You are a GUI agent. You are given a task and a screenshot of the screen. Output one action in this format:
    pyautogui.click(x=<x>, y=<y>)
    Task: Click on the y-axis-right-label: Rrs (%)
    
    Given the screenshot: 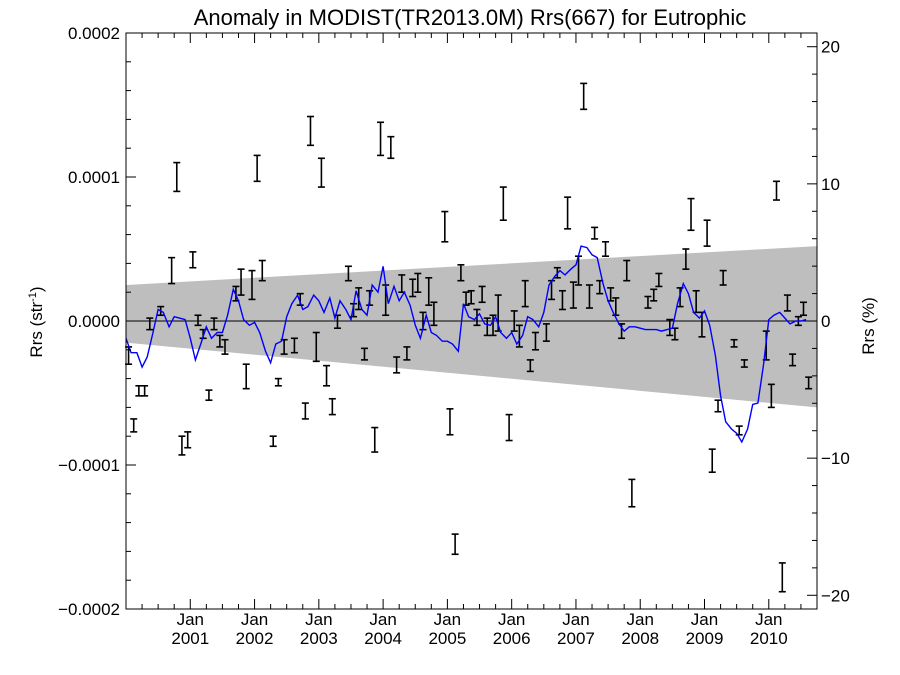 What is the action you would take?
    pyautogui.click(x=868, y=326)
    